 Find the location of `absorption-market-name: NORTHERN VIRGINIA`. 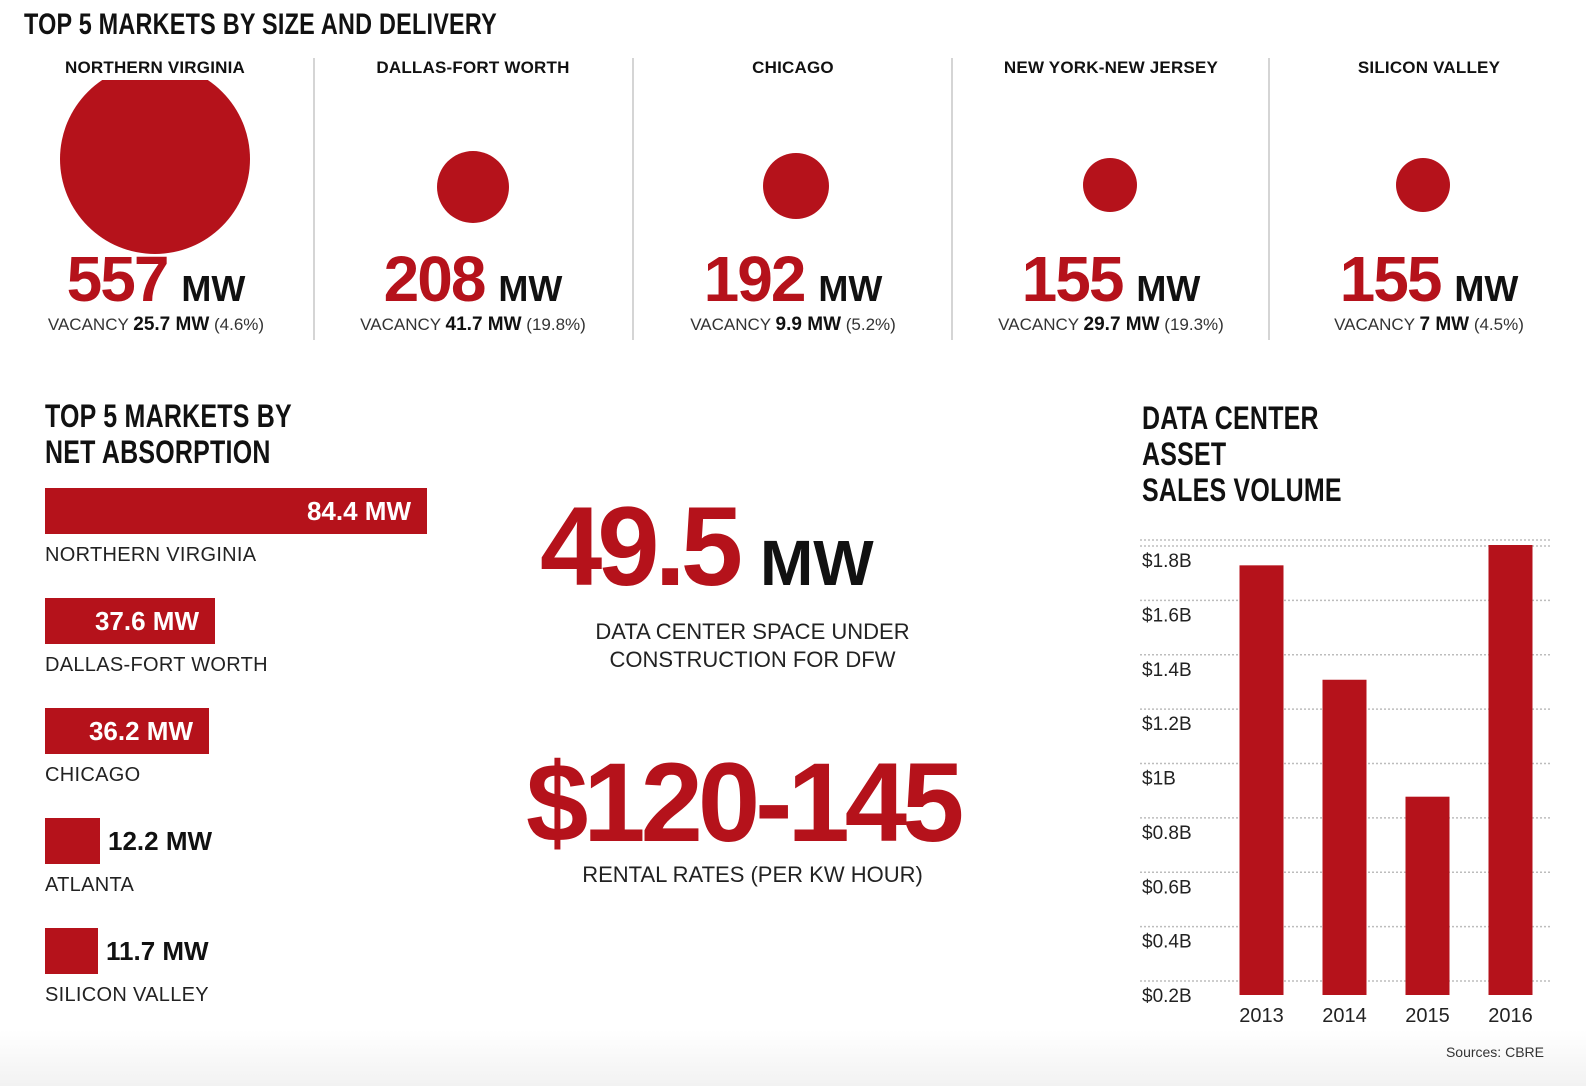

absorption-market-name: NORTHERN VIRGINIA is located at coordinates (151, 555).